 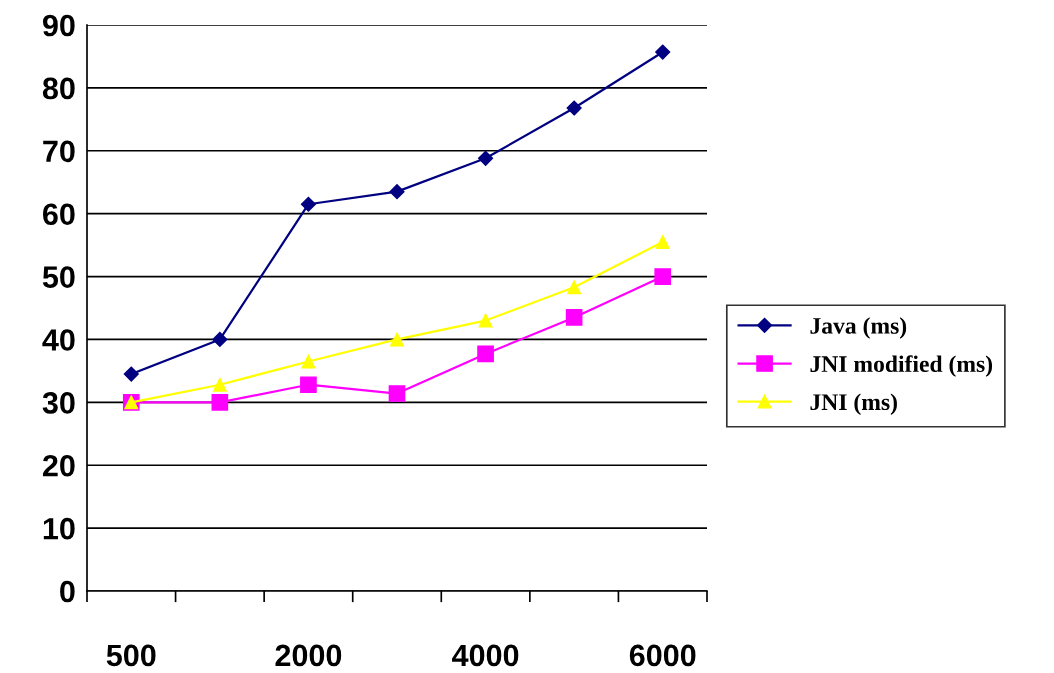 I want to click on legend-label: JNI (ms), so click(x=853, y=404).